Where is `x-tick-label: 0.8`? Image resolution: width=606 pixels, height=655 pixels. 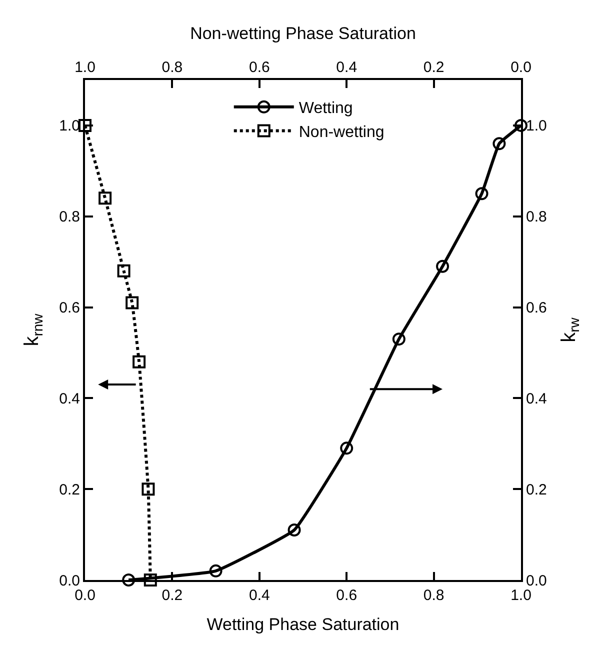
x-tick-label: 0.8 is located at coordinates (433, 595).